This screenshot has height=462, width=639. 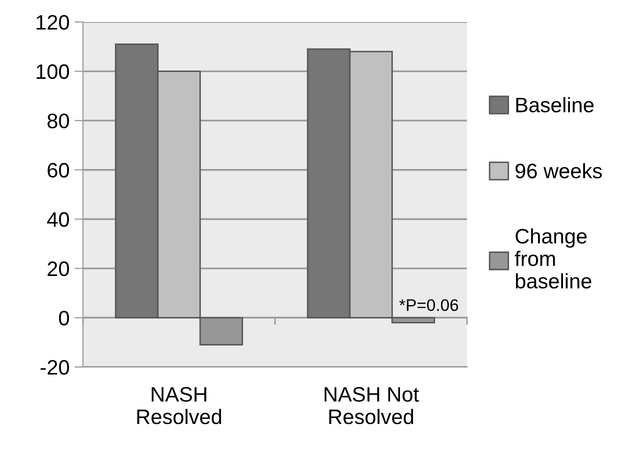 I want to click on y-tick-label: 60, so click(x=58, y=170).